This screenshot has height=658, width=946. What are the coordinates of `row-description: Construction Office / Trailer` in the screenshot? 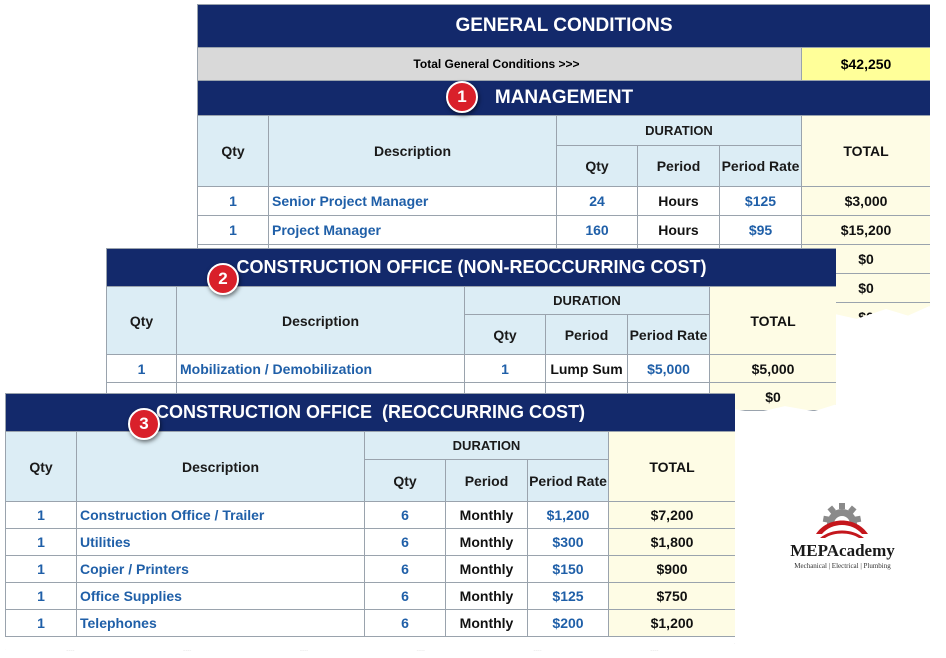 It's located at (220, 515).